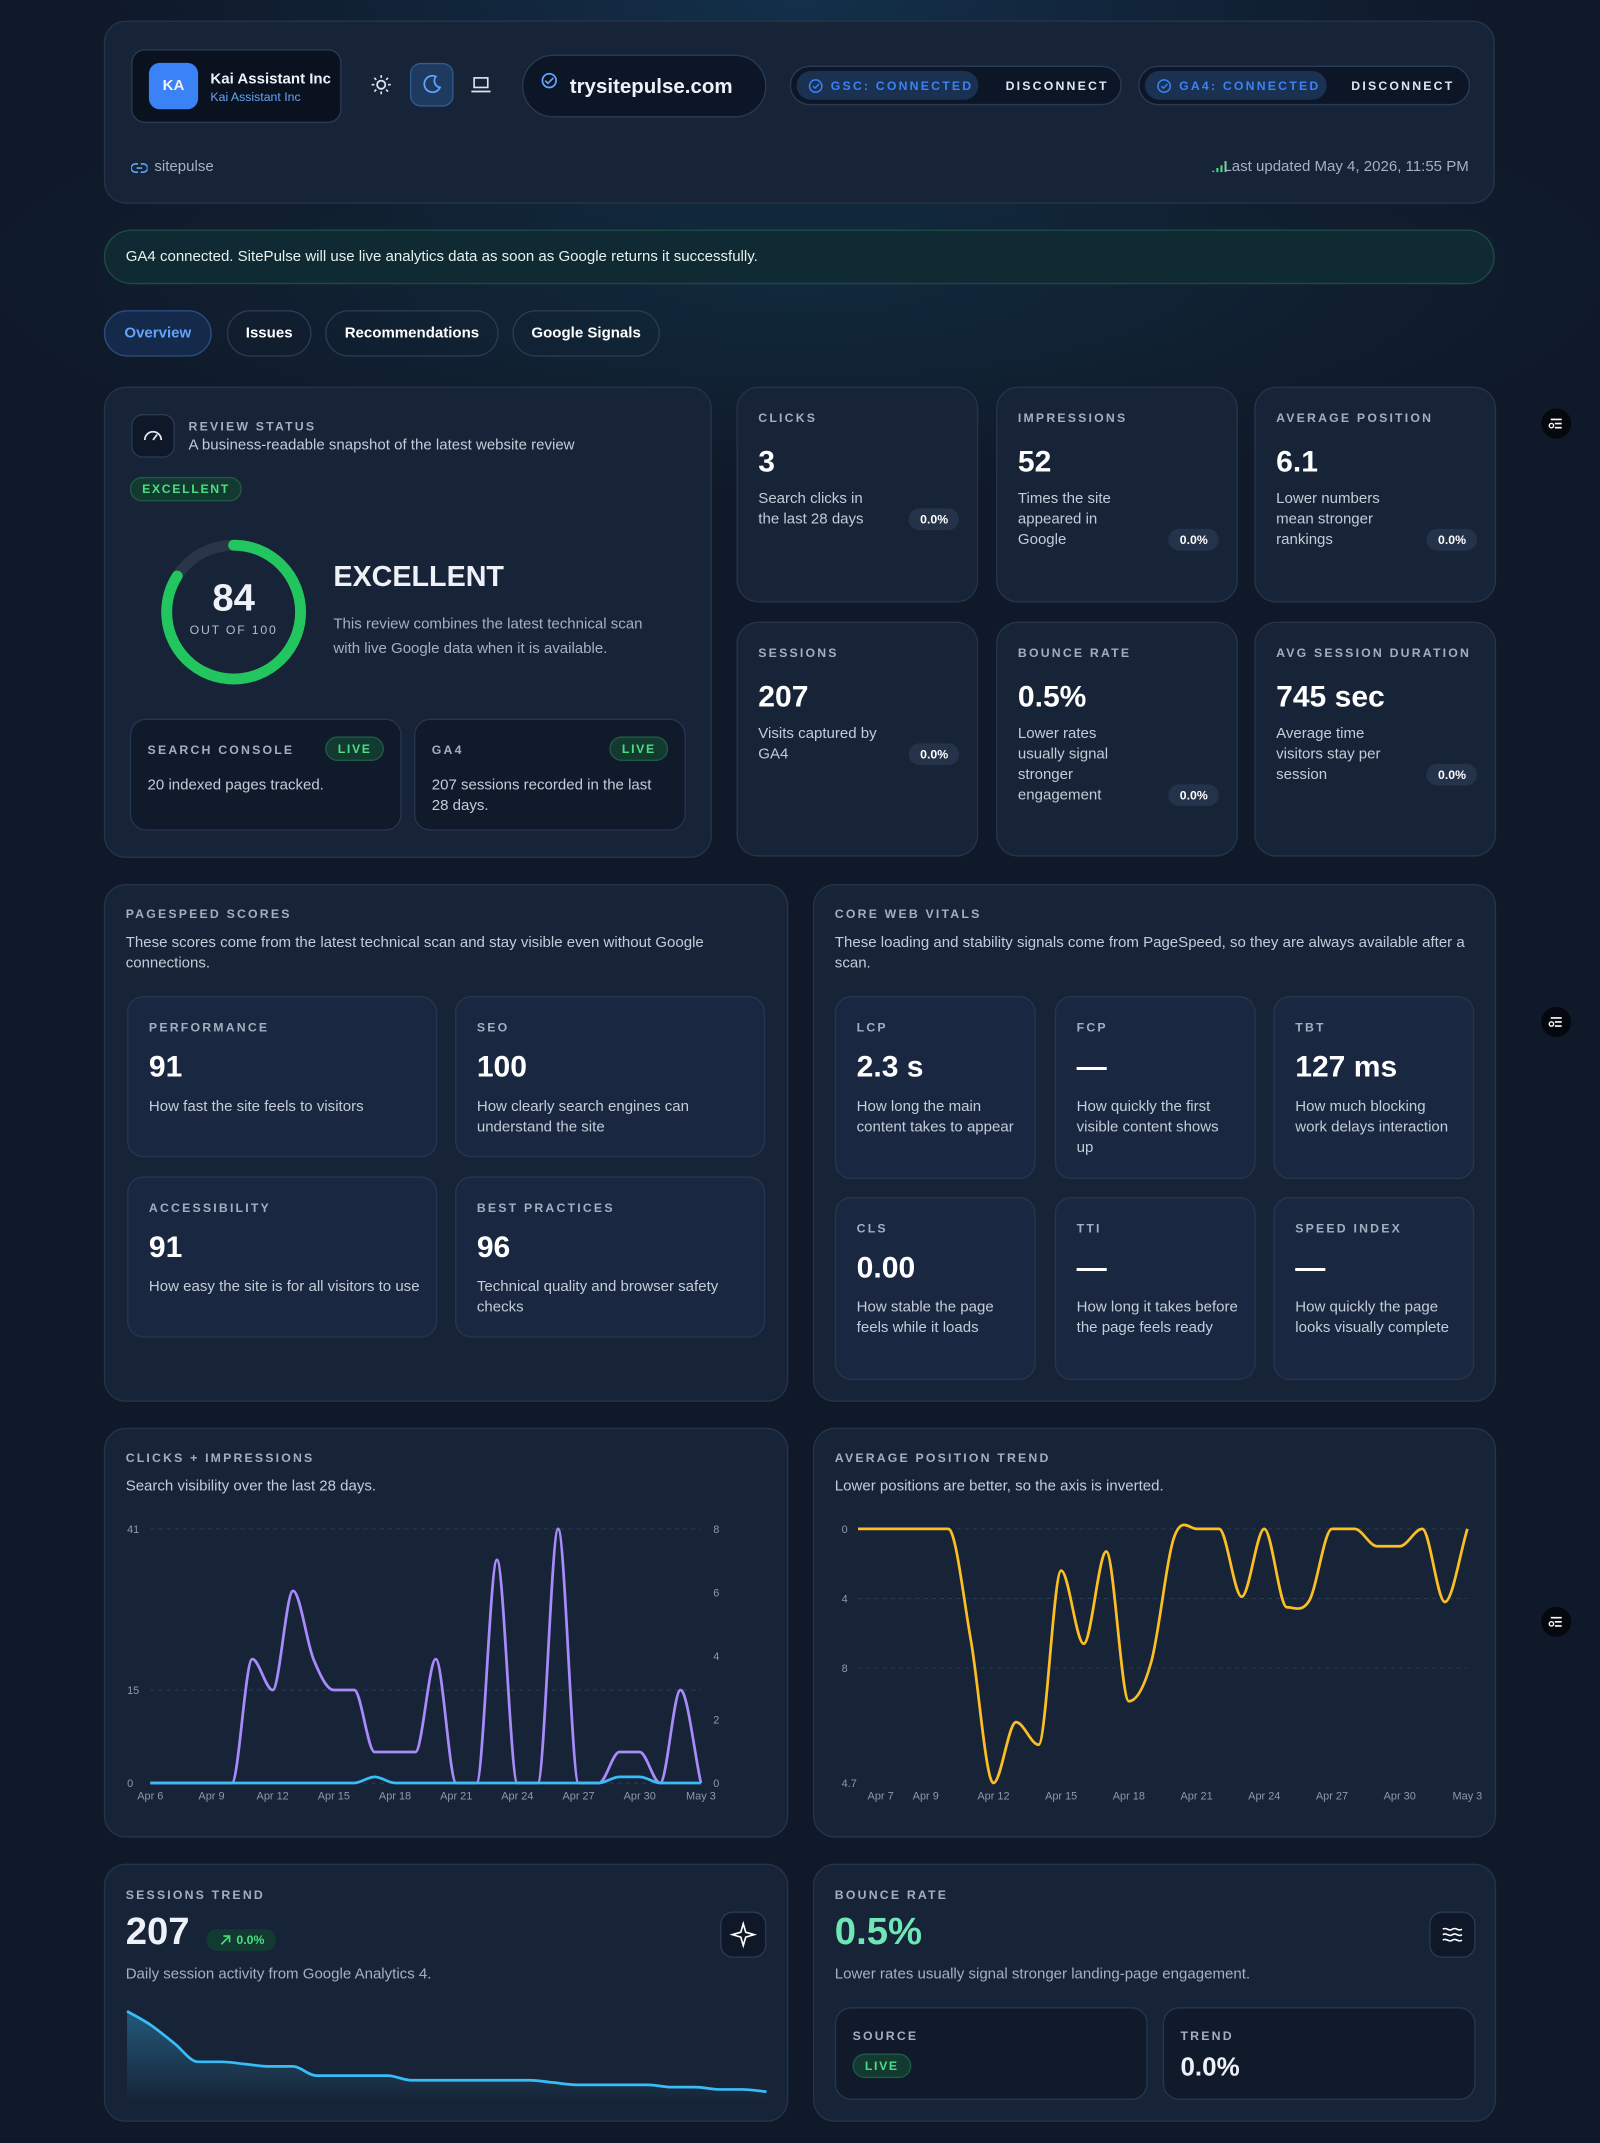 This screenshot has height=2143, width=1600. Describe the element at coordinates (817, 744) in the screenshot. I see `metric-description: Visits captured by GA4` at that location.